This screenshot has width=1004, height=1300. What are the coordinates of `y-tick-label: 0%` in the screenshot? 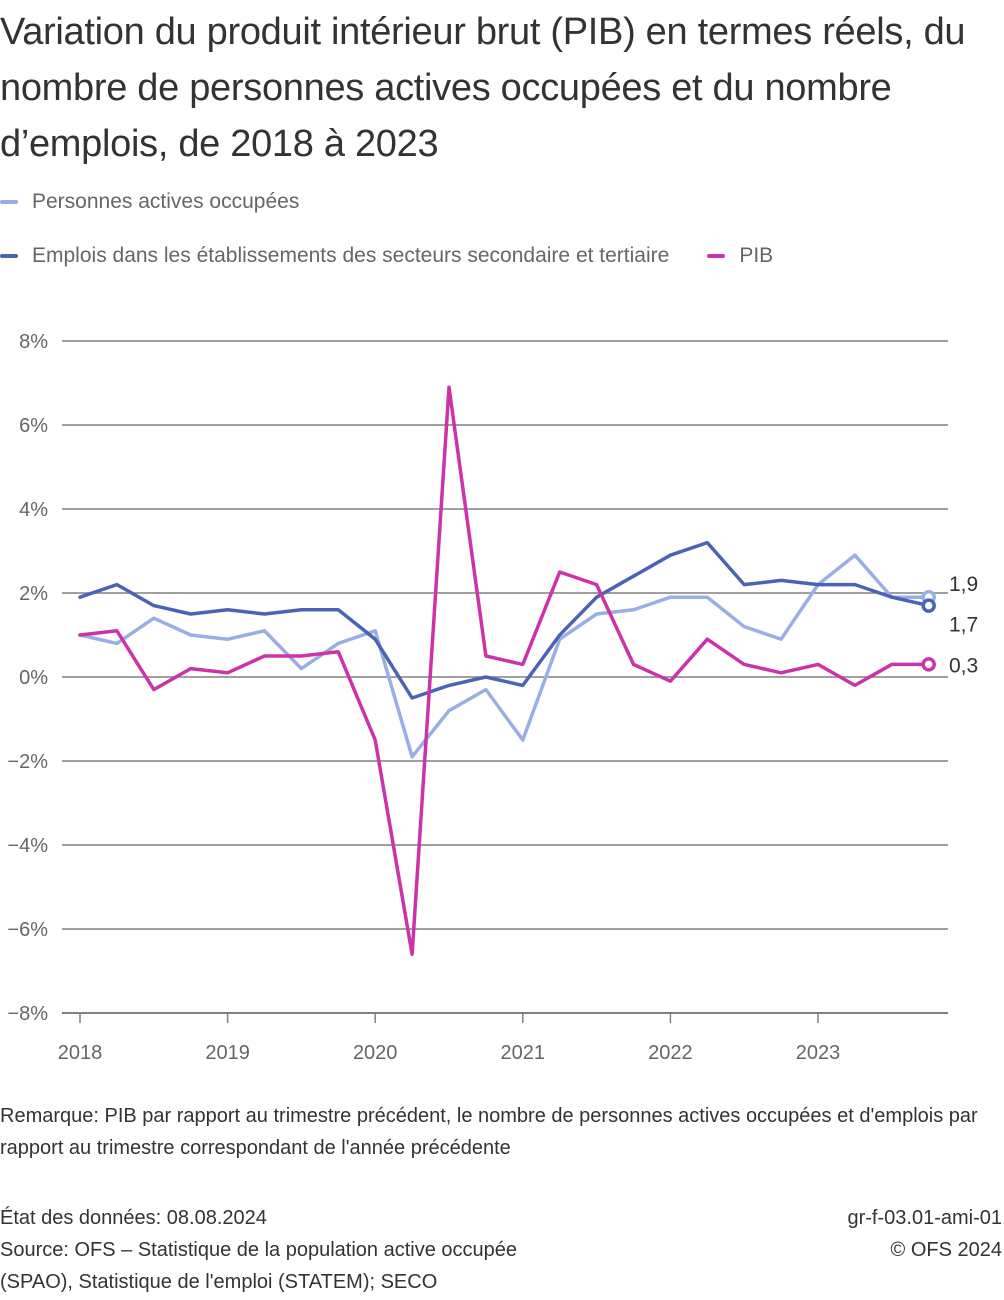 It's located at (33, 678).